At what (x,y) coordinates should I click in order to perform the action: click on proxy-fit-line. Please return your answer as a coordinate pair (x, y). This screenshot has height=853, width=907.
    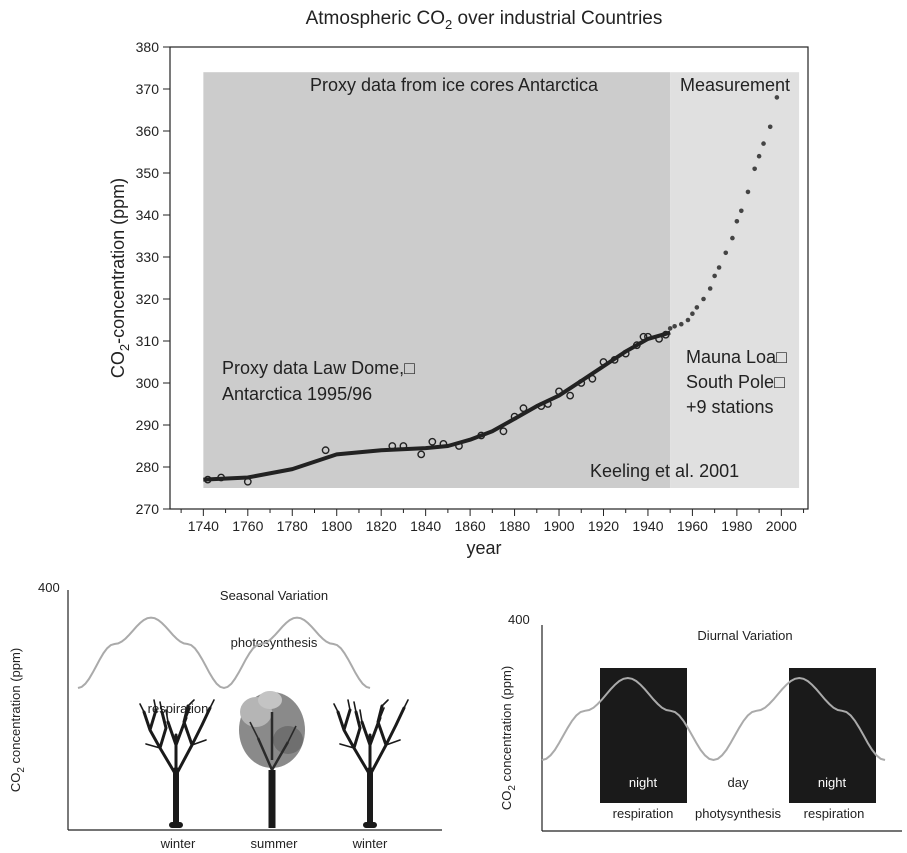
    Looking at the image, I should click on (437, 406).